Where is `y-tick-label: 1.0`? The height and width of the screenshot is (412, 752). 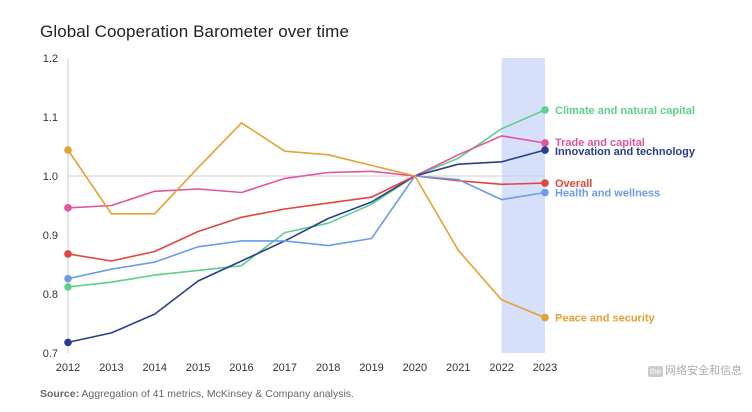
y-tick-label: 1.0 is located at coordinates (50, 177).